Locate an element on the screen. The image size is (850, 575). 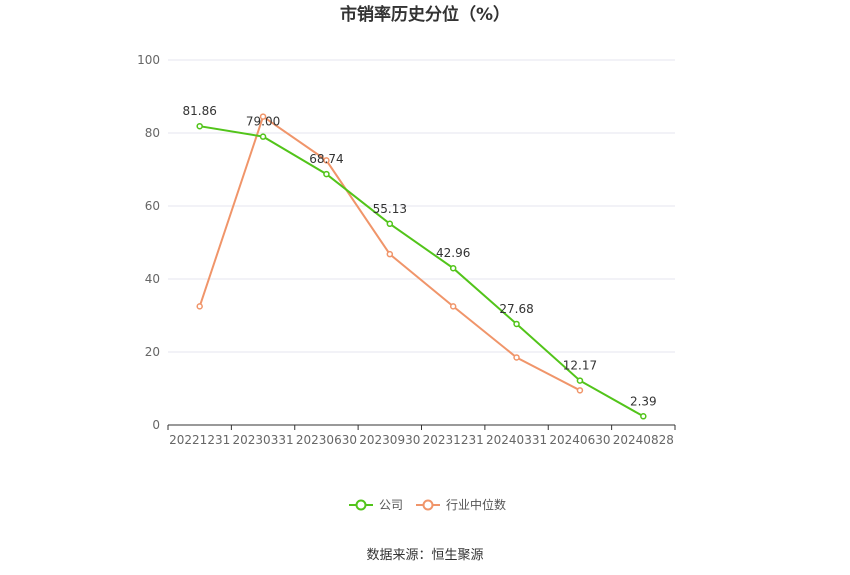
x-tick-label: 20240630 is located at coordinates (579, 440).